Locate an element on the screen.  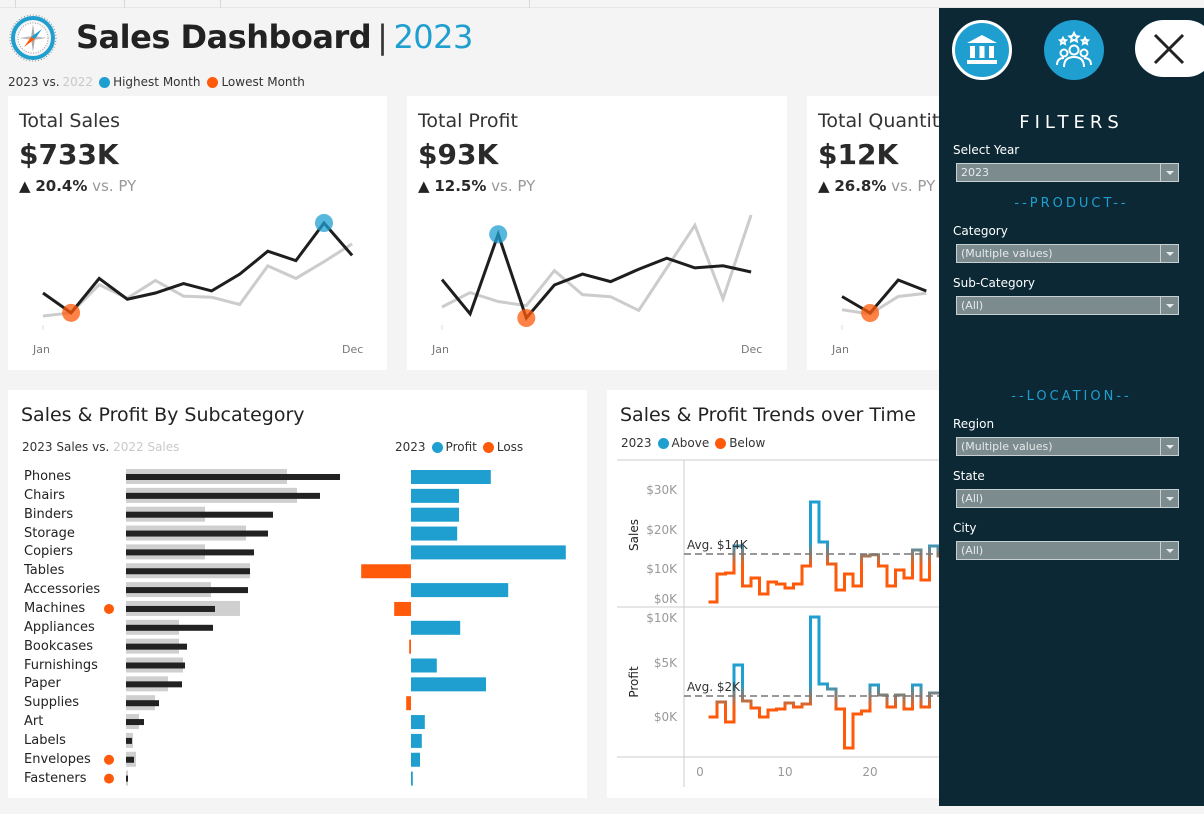
highest-dot-icon is located at coordinates (105, 82).